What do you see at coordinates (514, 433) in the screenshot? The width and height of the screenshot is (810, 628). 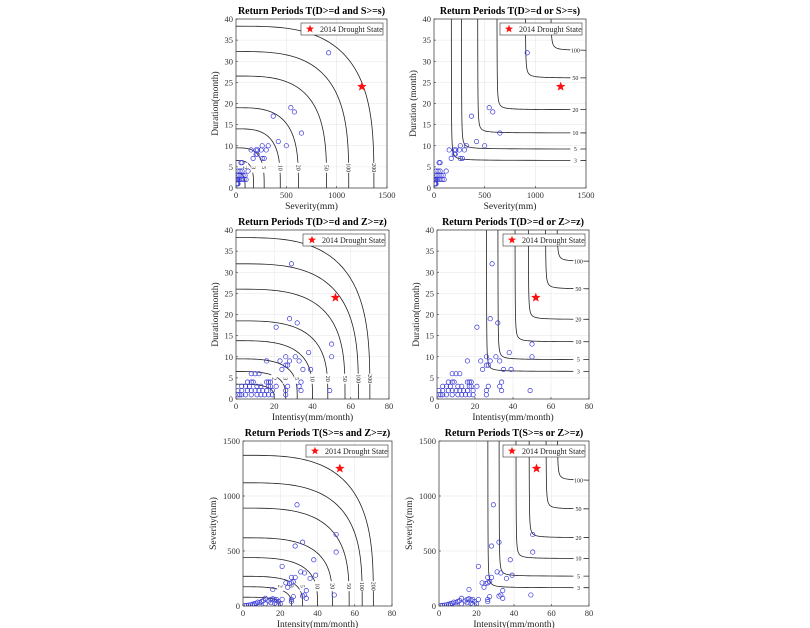 I see `chart-title: Return Periods T(S>=s or Z>=z)` at bounding box center [514, 433].